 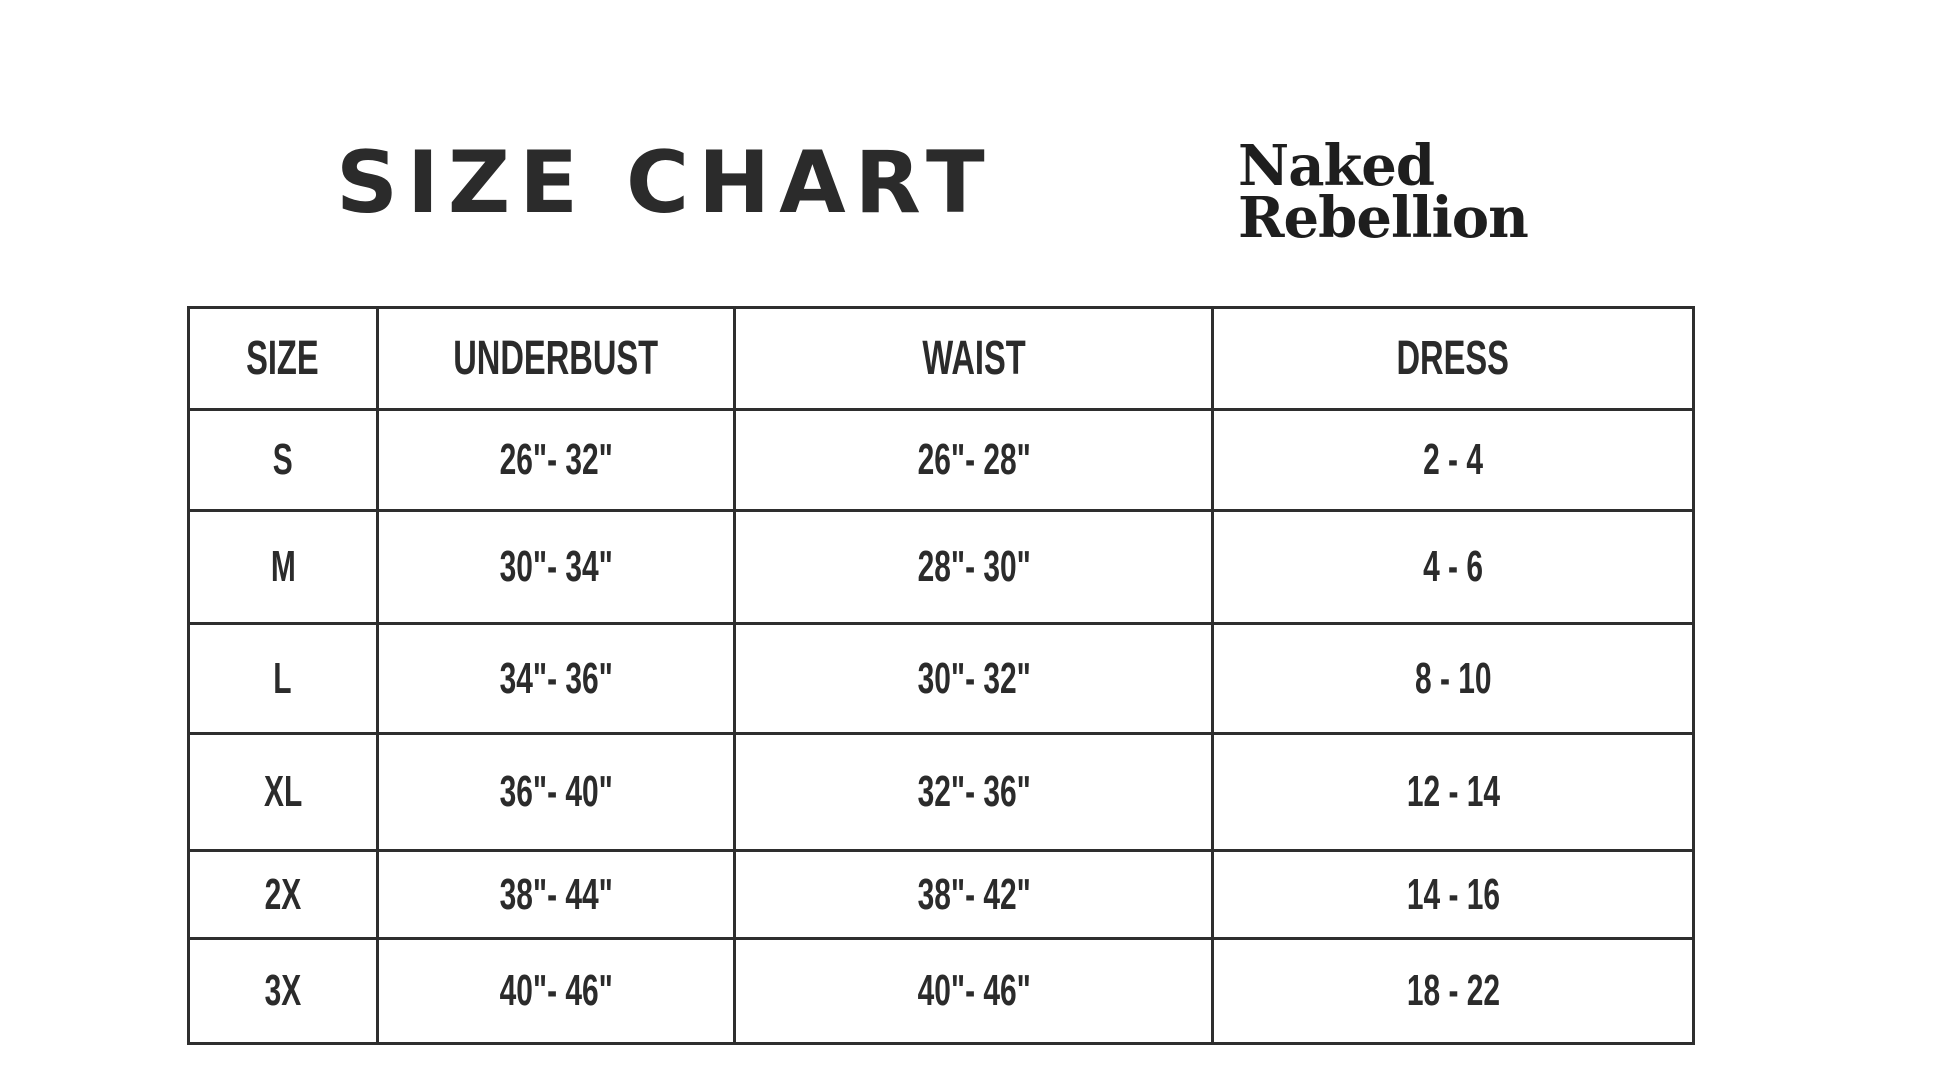 I want to click on brand-logo: Naked Rebellion, so click(x=1383, y=192).